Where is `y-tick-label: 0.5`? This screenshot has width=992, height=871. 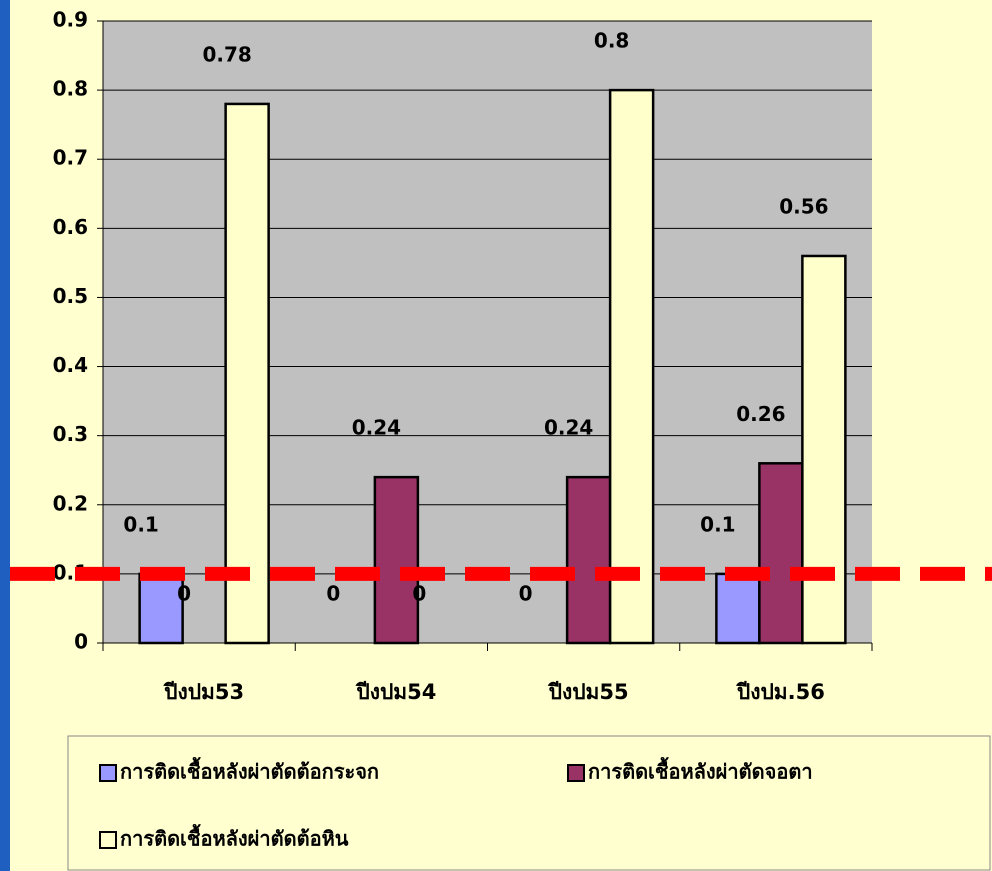
y-tick-label: 0.5 is located at coordinates (70, 296).